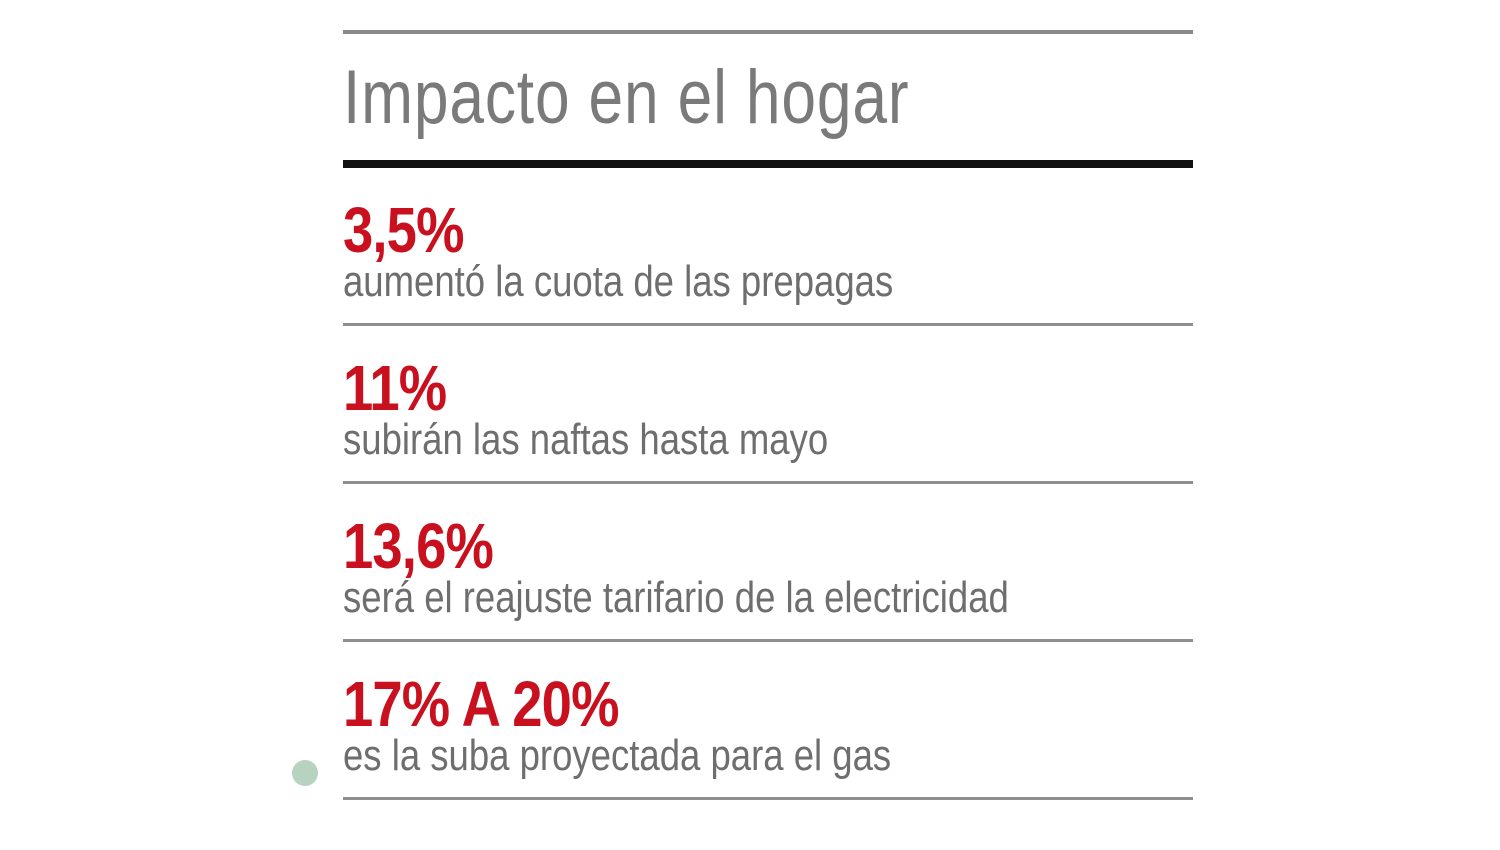  Describe the element at coordinates (768, 405) in the screenshot. I see `stat-item-naftas: 11% subirán las naftas hasta mayo` at that location.